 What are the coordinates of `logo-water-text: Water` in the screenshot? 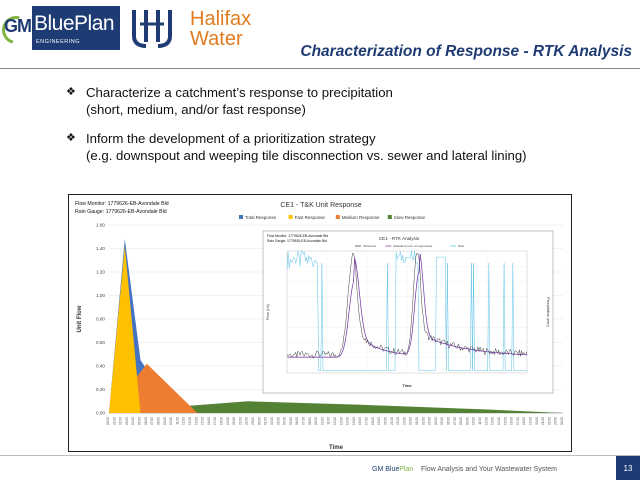 It's located at (216, 39).